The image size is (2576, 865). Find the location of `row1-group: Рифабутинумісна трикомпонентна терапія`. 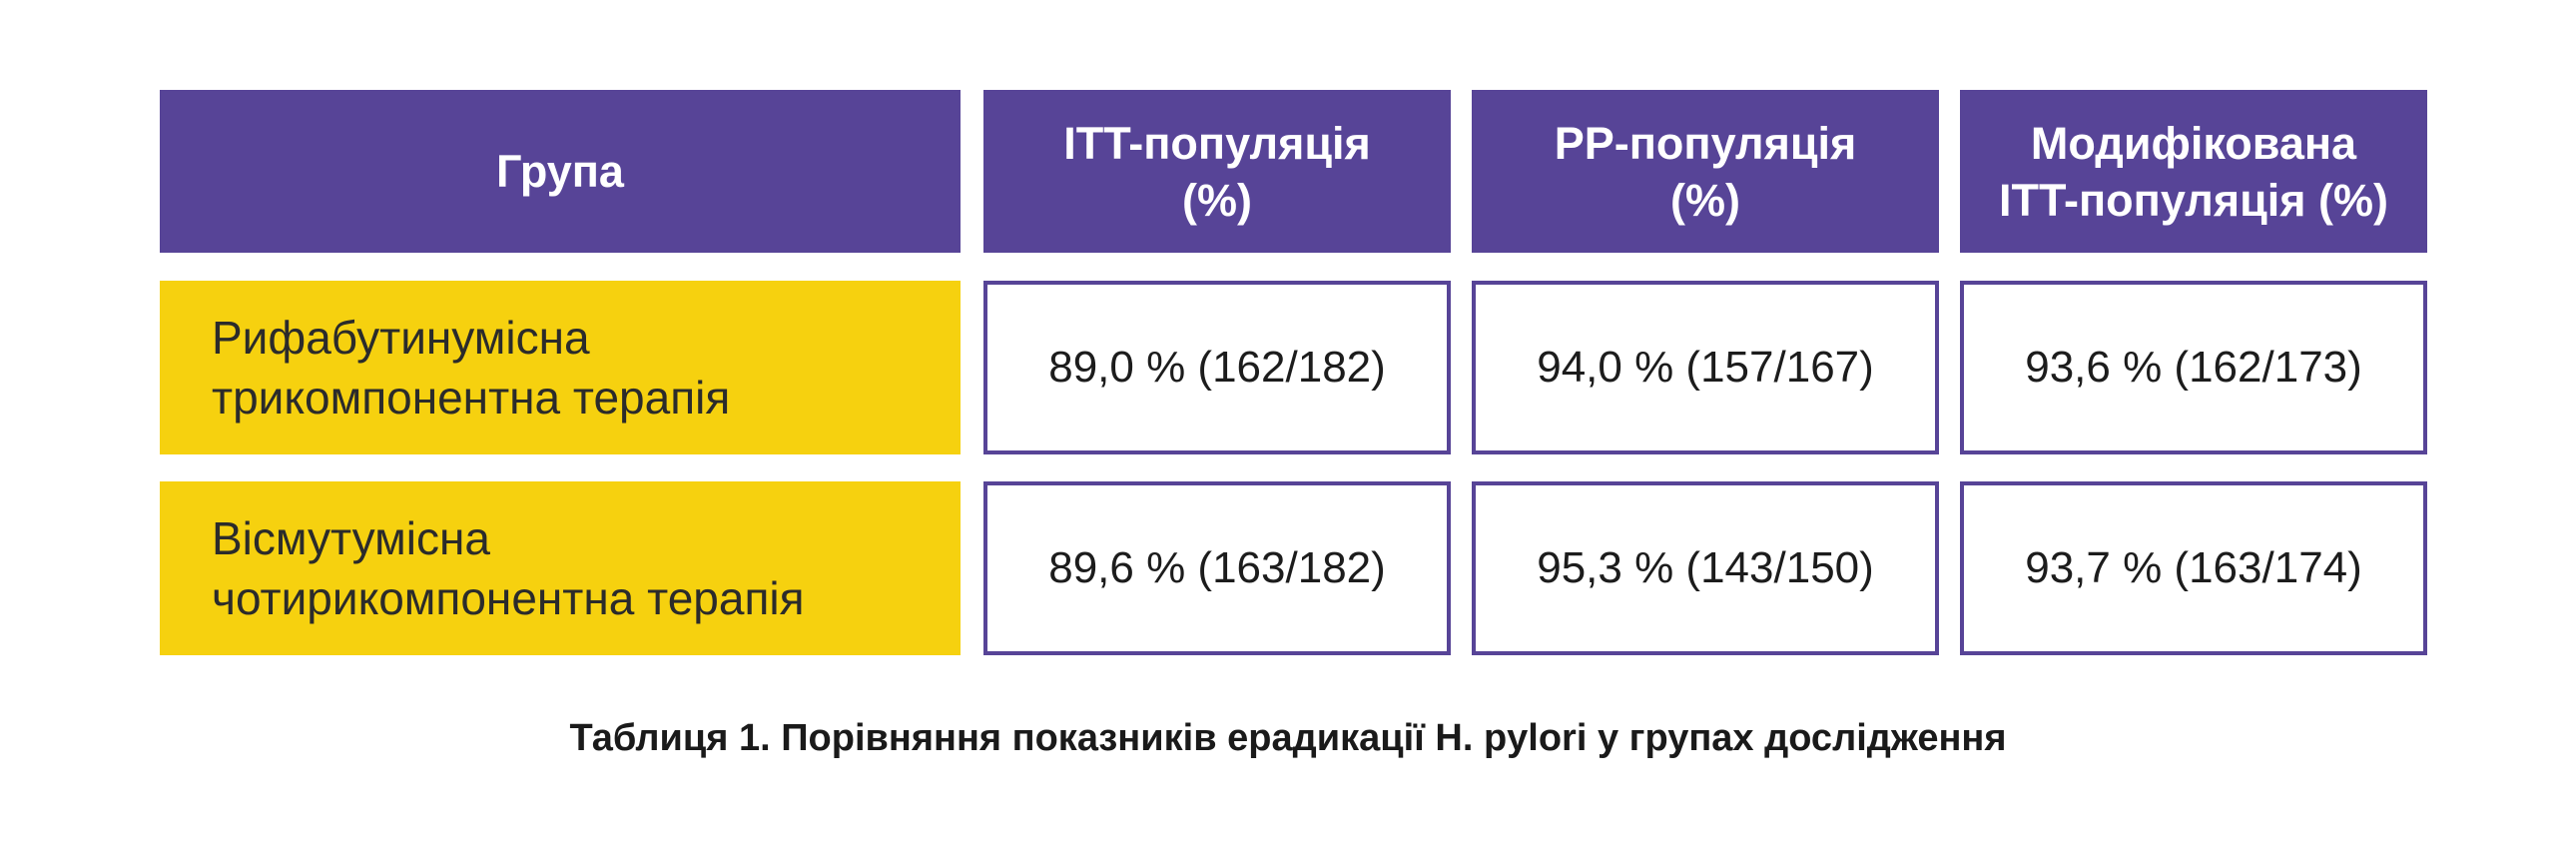

row1-group: Рифабутинумісна трикомпонентна терапія is located at coordinates (560, 367).